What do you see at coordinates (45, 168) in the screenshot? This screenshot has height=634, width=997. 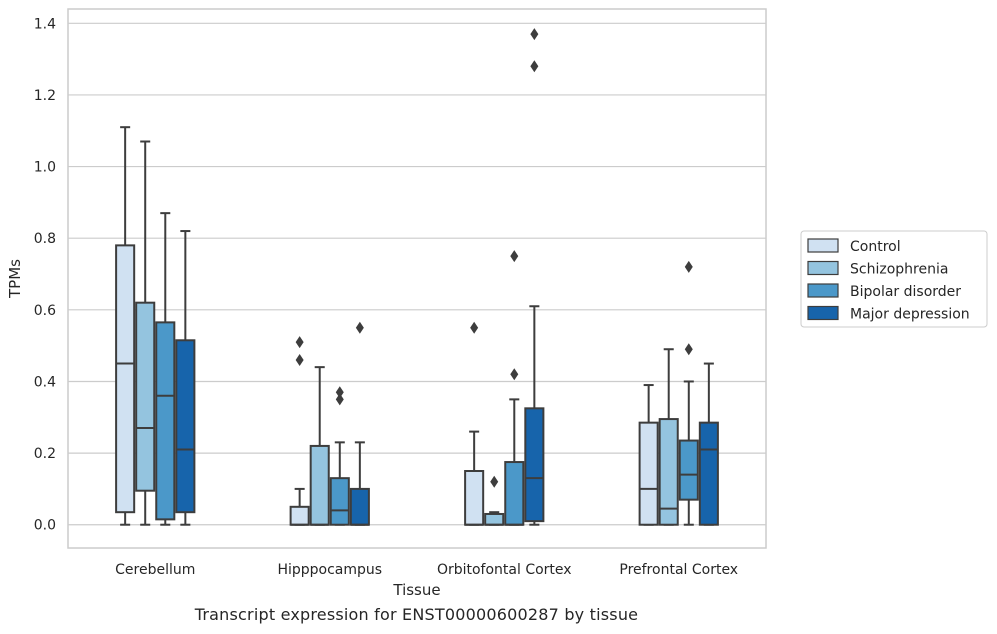 I see `y-tick-label: 1.0` at bounding box center [45, 168].